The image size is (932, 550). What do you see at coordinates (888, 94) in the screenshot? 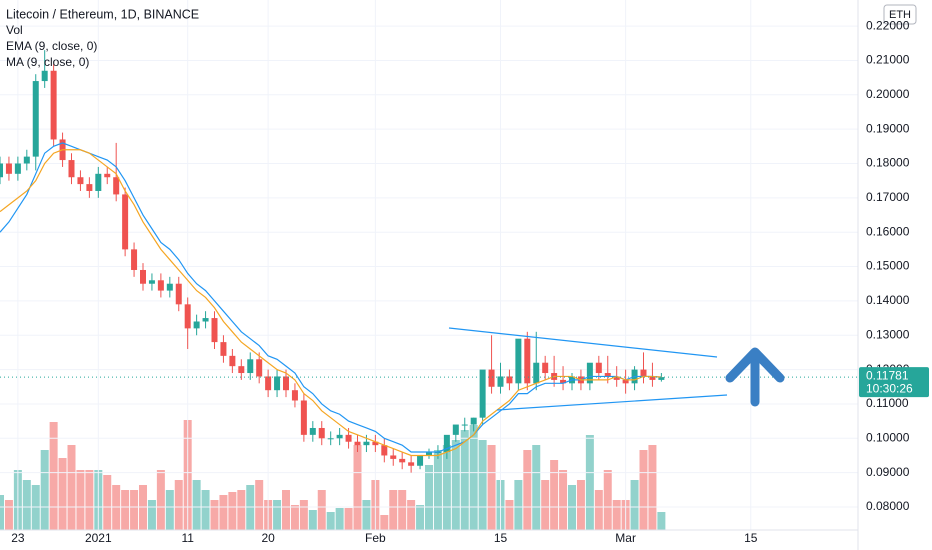
I see `y-tick-label: 0.20000` at bounding box center [888, 94].